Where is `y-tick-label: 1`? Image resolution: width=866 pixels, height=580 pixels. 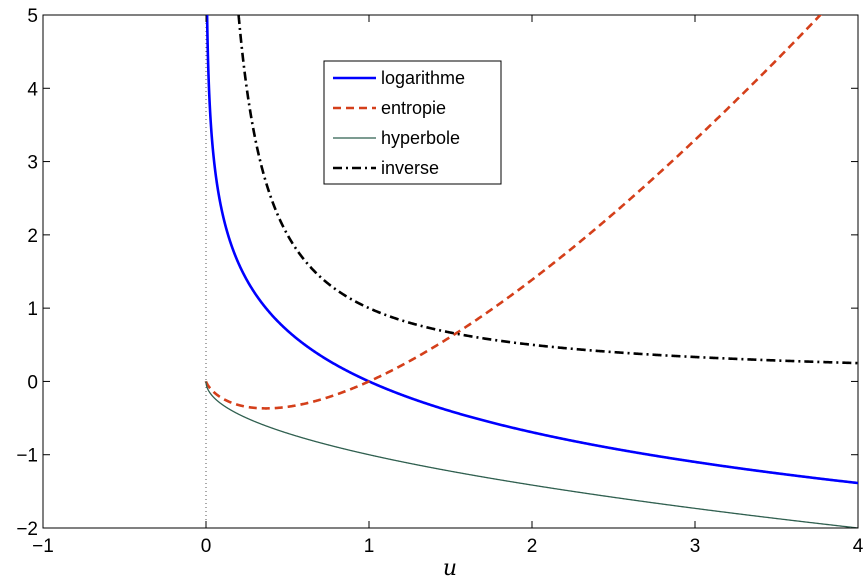
y-tick-label: 1 is located at coordinates (32, 309).